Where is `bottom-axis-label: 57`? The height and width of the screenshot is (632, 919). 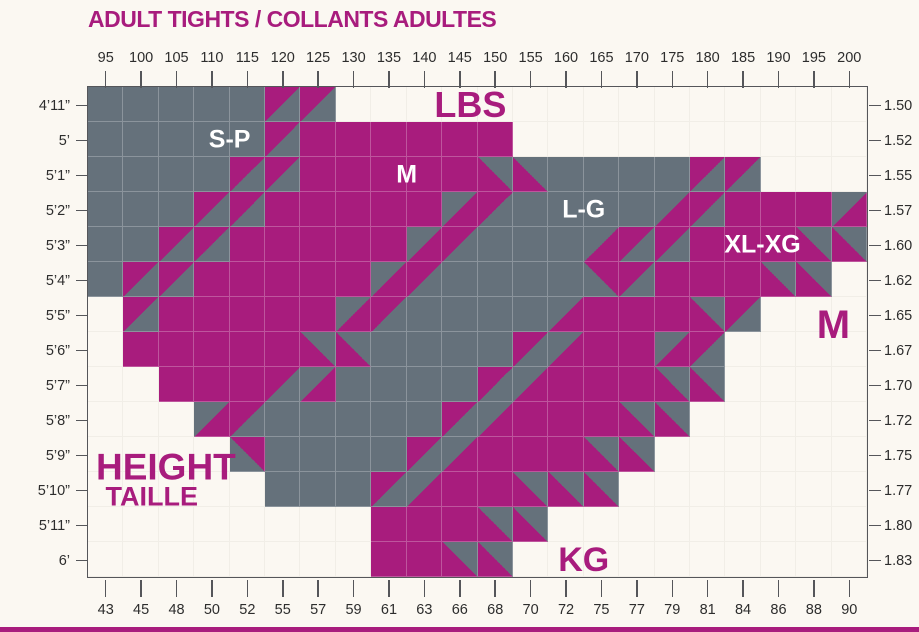
bottom-axis-label: 57 is located at coordinates (318, 610).